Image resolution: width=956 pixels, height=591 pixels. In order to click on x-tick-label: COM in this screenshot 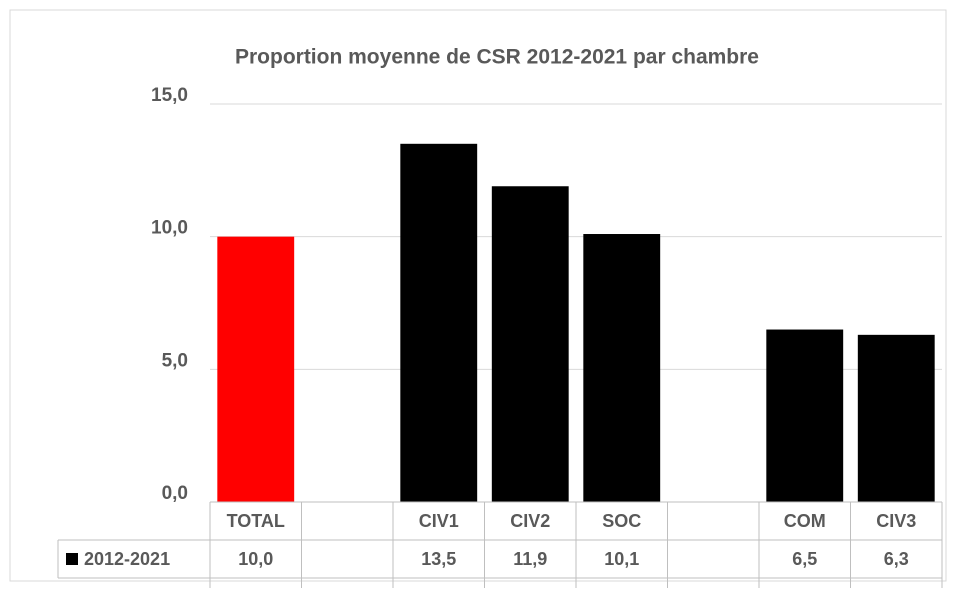, I will do `click(805, 521)`.